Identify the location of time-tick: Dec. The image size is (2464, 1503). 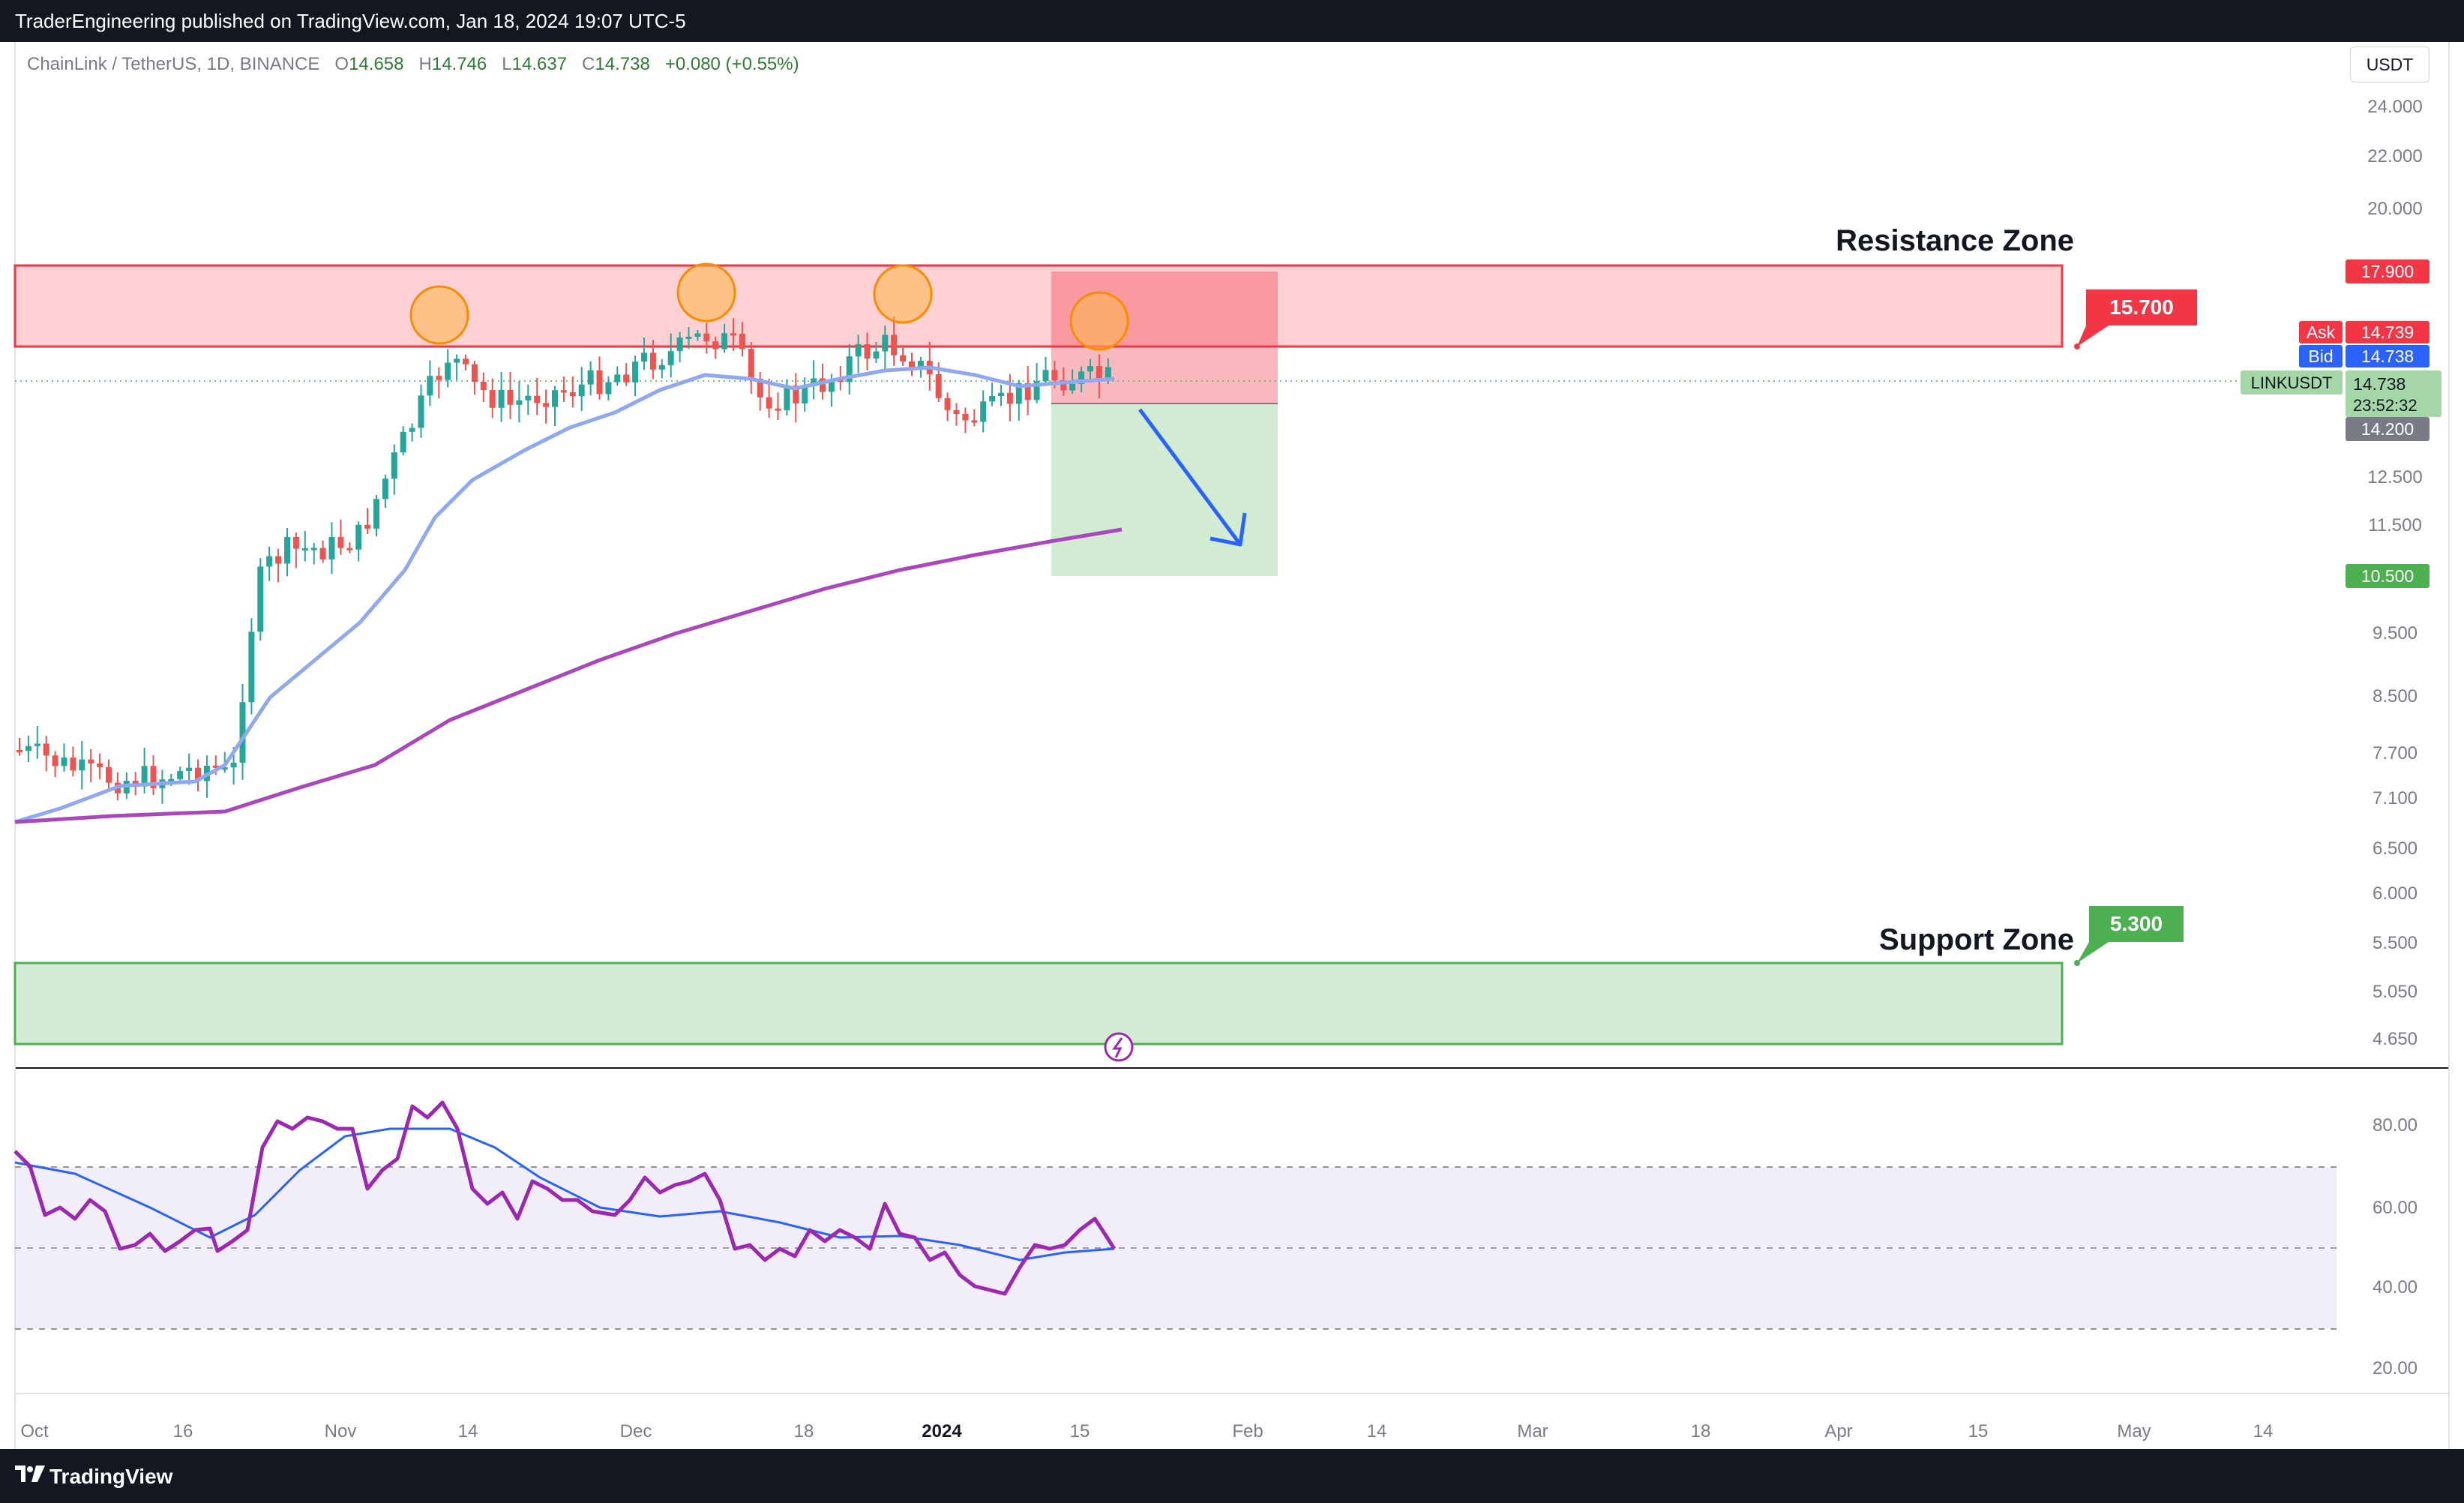
(636, 1431).